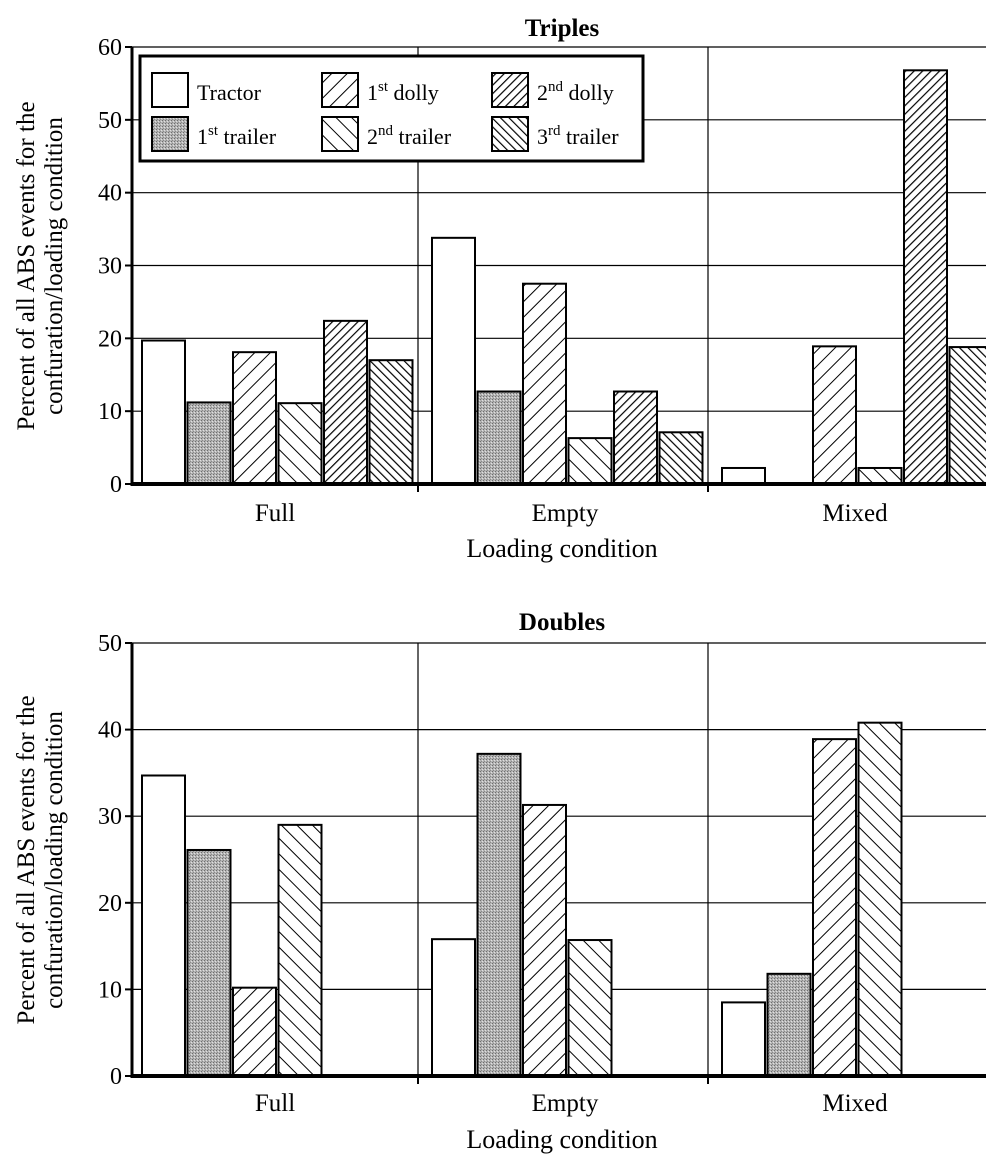 This screenshot has height=1160, width=986. What do you see at coordinates (562, 28) in the screenshot?
I see `chart-title: Triples` at bounding box center [562, 28].